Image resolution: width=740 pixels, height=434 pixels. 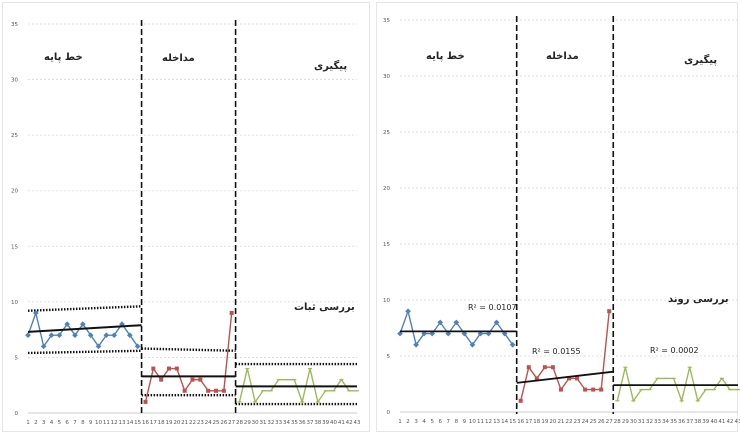 I want to click on x-tick-label: 11, so click(x=480, y=422).